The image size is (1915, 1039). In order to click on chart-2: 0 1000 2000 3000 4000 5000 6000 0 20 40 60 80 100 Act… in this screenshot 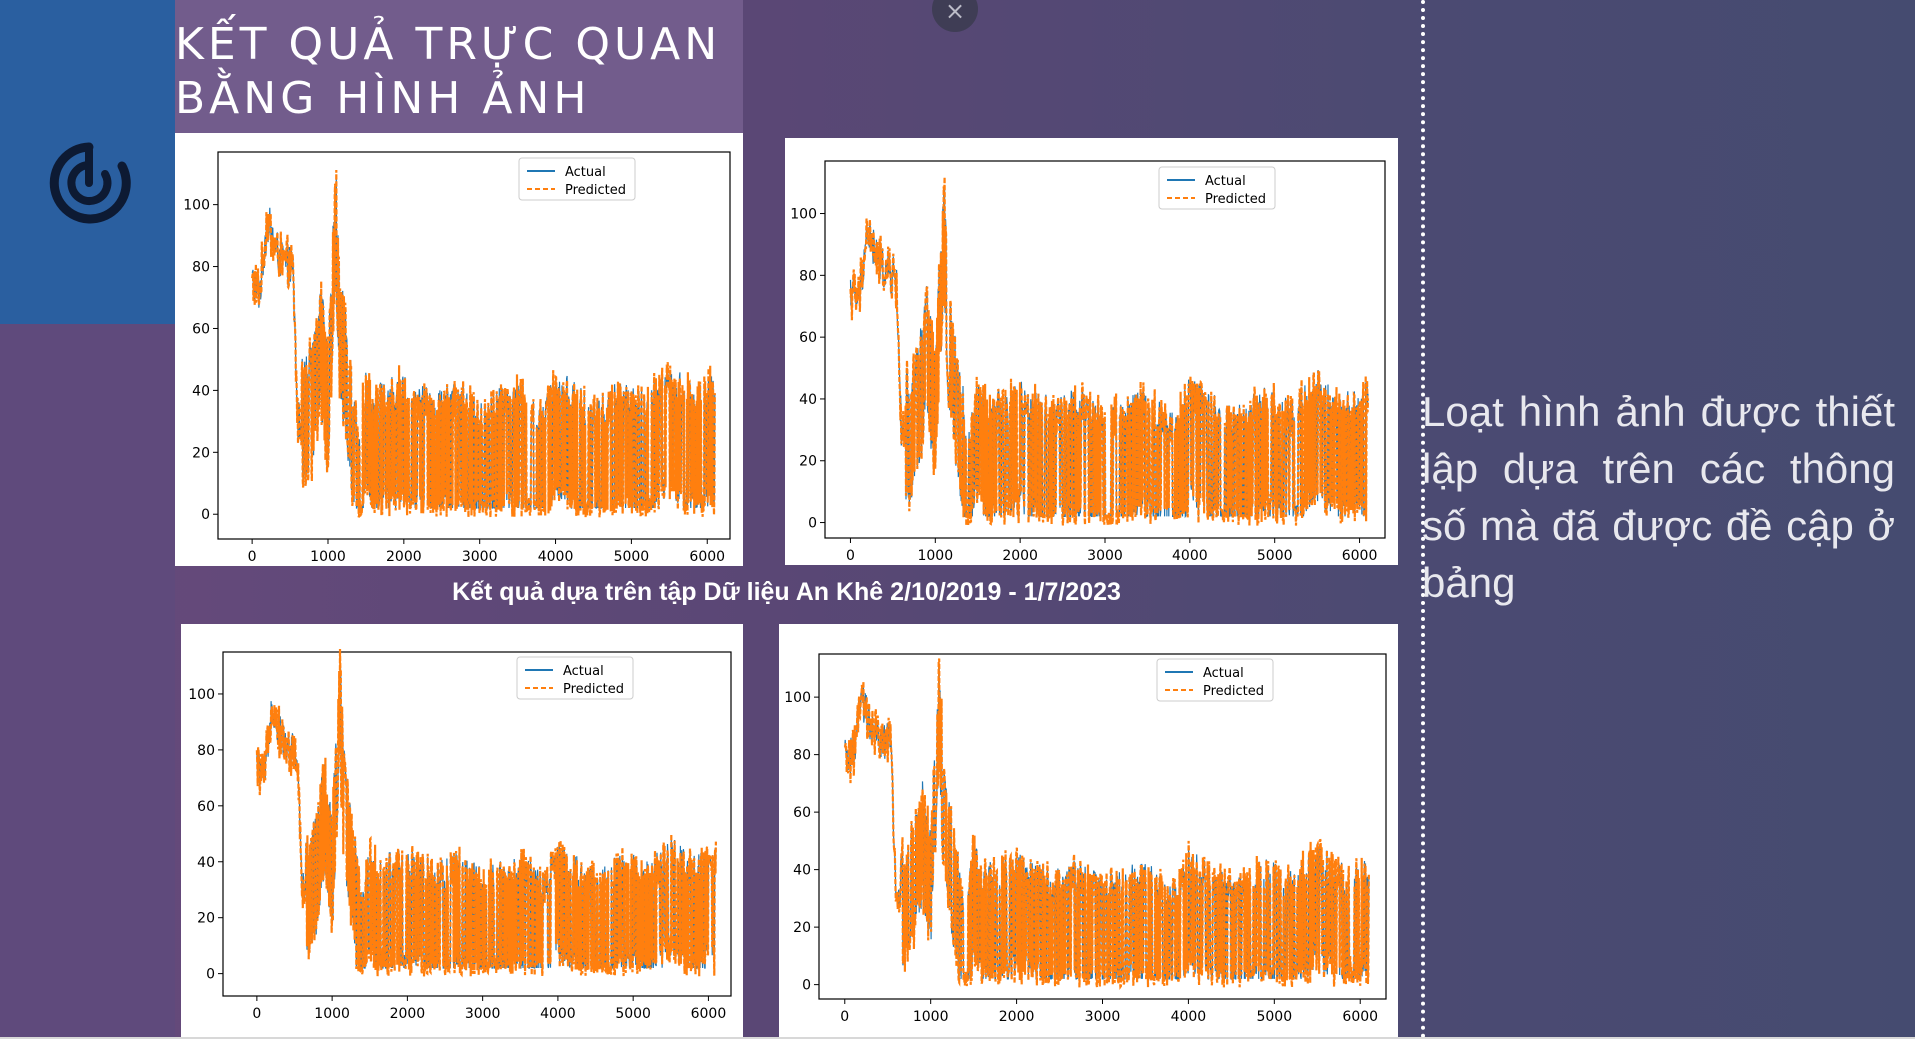, I will do `click(1088, 362)`.